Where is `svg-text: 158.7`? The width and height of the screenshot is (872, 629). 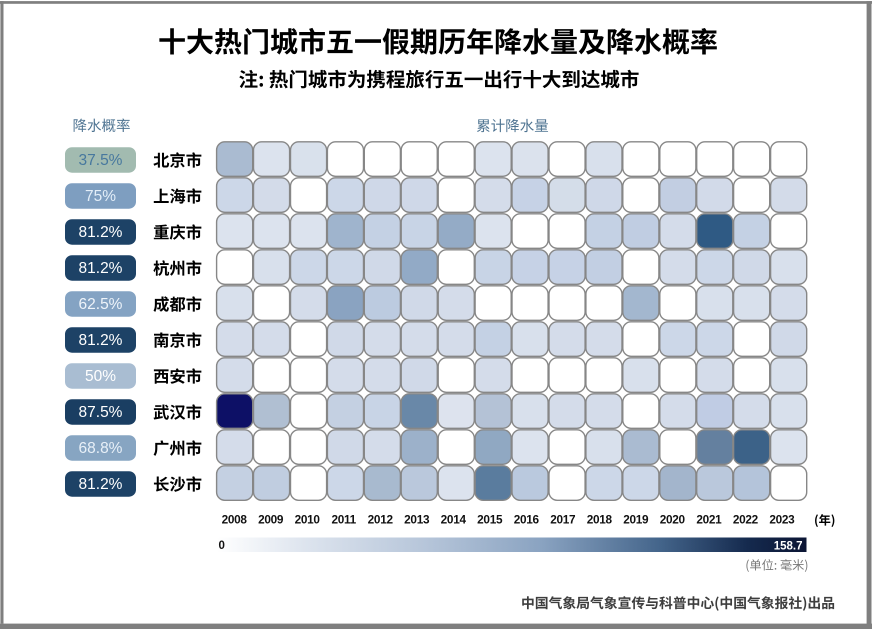 svg-text: 158.7 is located at coordinates (788, 547).